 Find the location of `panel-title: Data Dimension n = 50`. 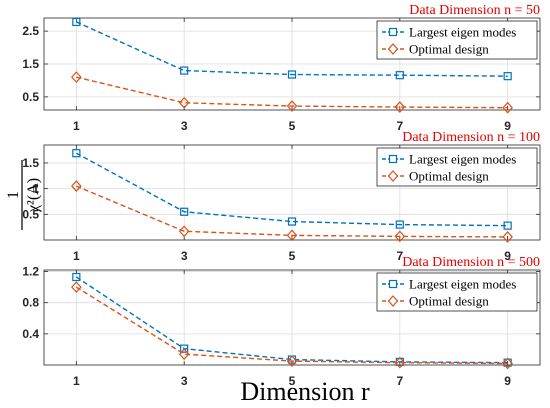

panel-title: Data Dimension n = 50 is located at coordinates (474, 10).